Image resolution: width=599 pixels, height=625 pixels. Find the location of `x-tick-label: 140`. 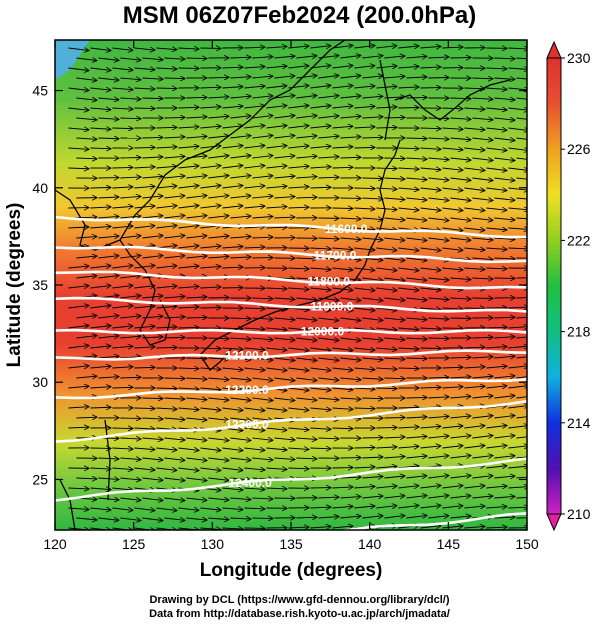

x-tick-label: 140 is located at coordinates (370, 544).